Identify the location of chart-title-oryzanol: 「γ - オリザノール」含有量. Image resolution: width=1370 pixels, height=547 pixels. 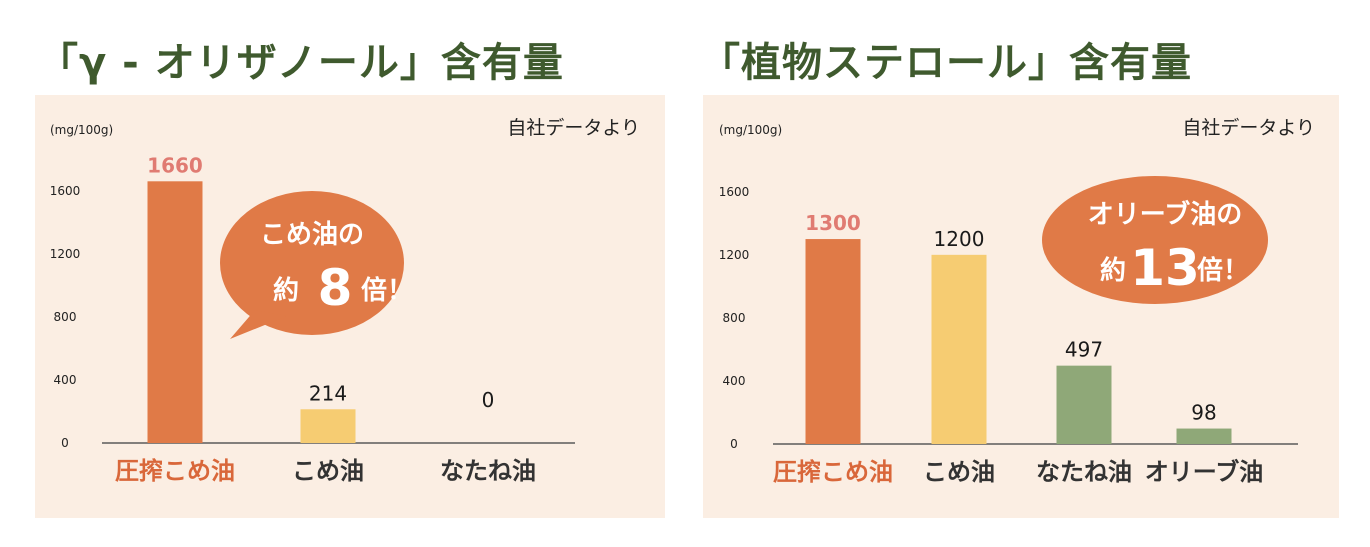
(301, 63).